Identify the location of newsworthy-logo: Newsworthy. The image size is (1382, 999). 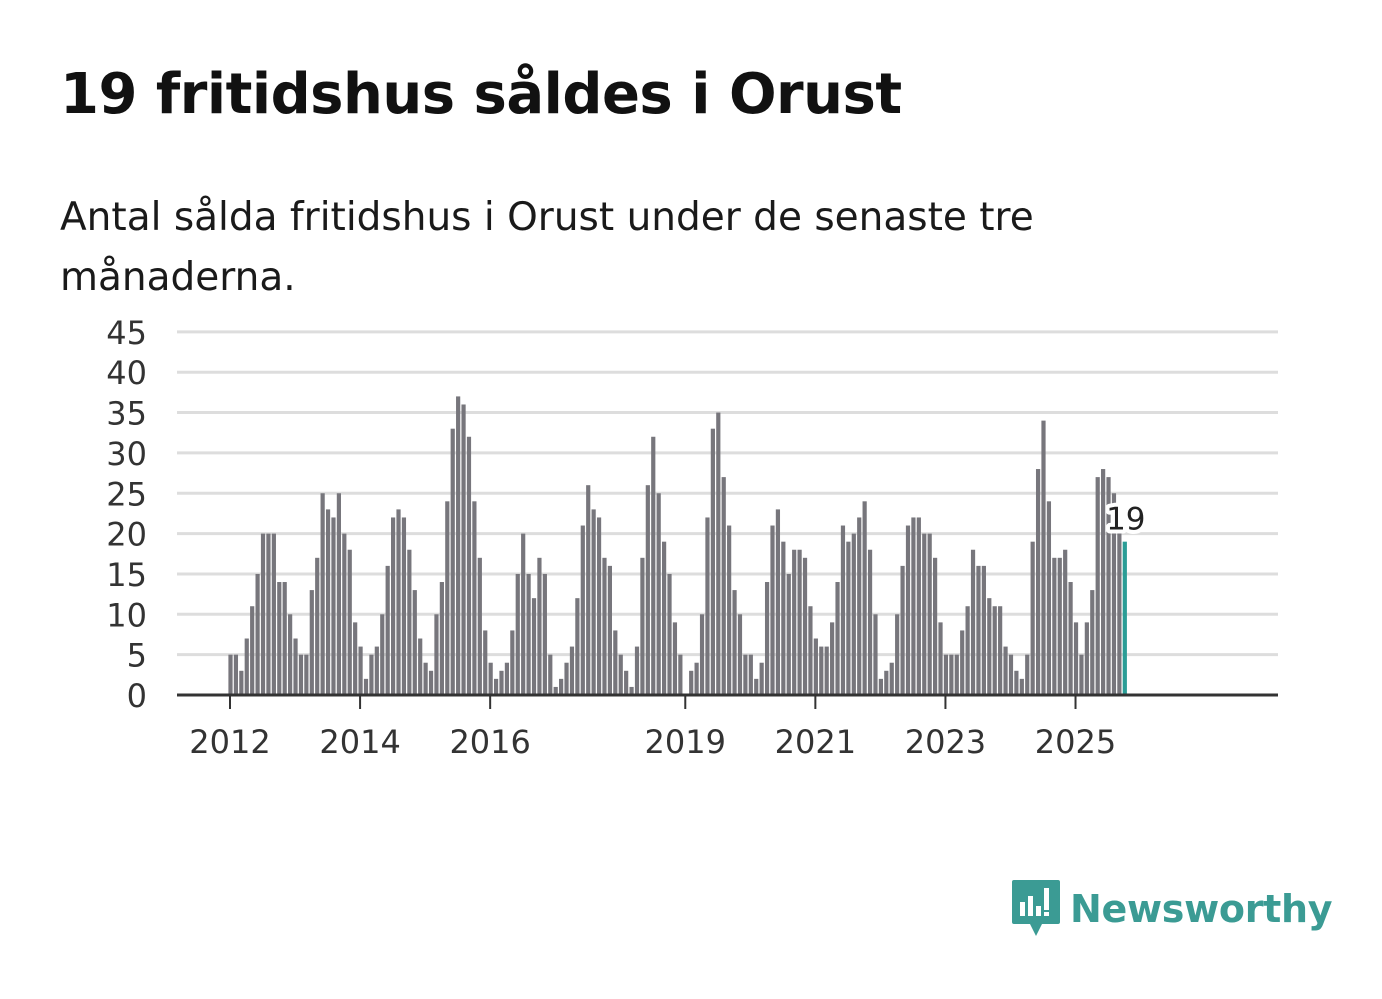
(1171, 909).